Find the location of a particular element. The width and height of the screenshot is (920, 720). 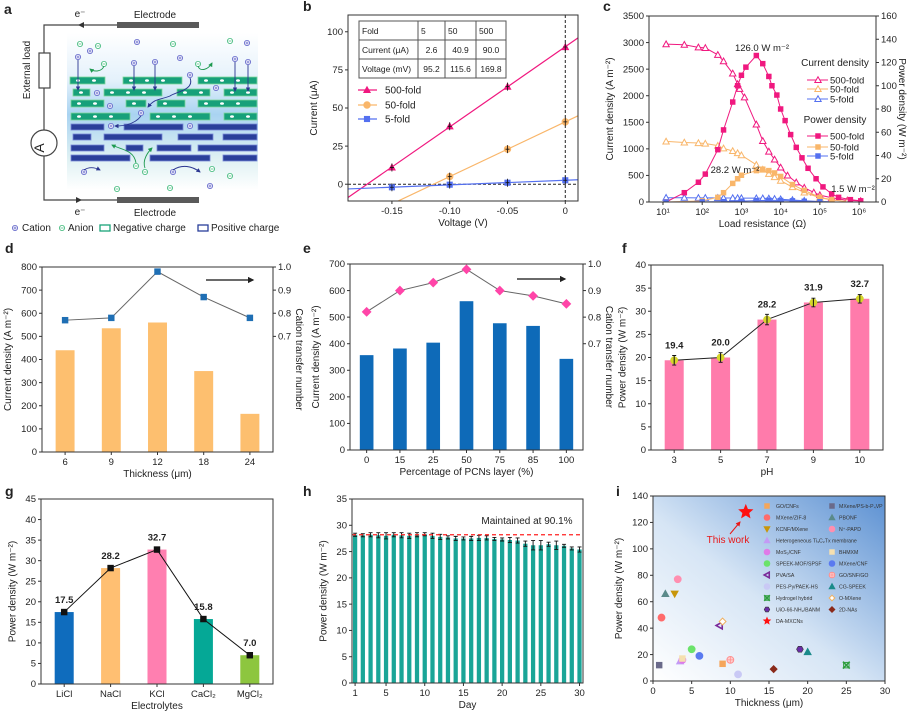

x-tick-label: 0 is located at coordinates (652, 691).